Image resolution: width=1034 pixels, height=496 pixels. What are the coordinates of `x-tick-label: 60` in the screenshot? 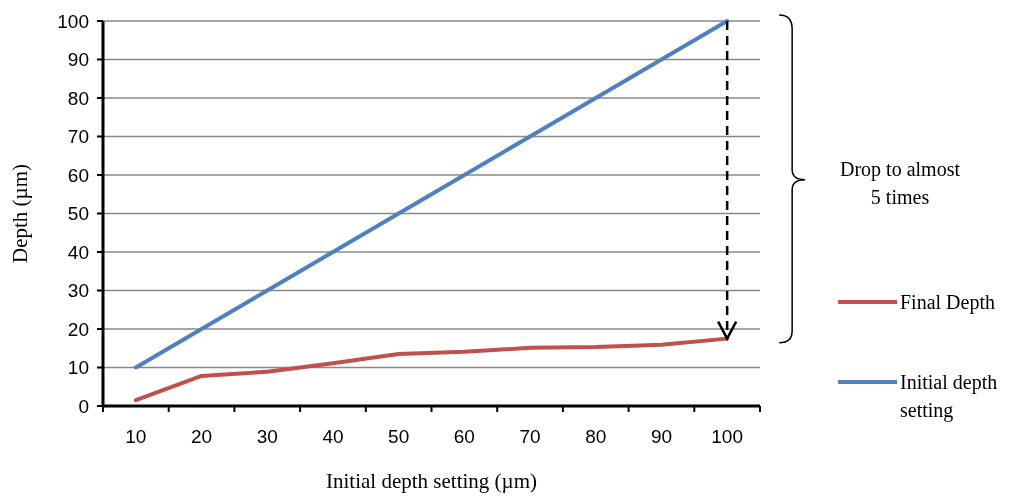 It's located at (464, 436).